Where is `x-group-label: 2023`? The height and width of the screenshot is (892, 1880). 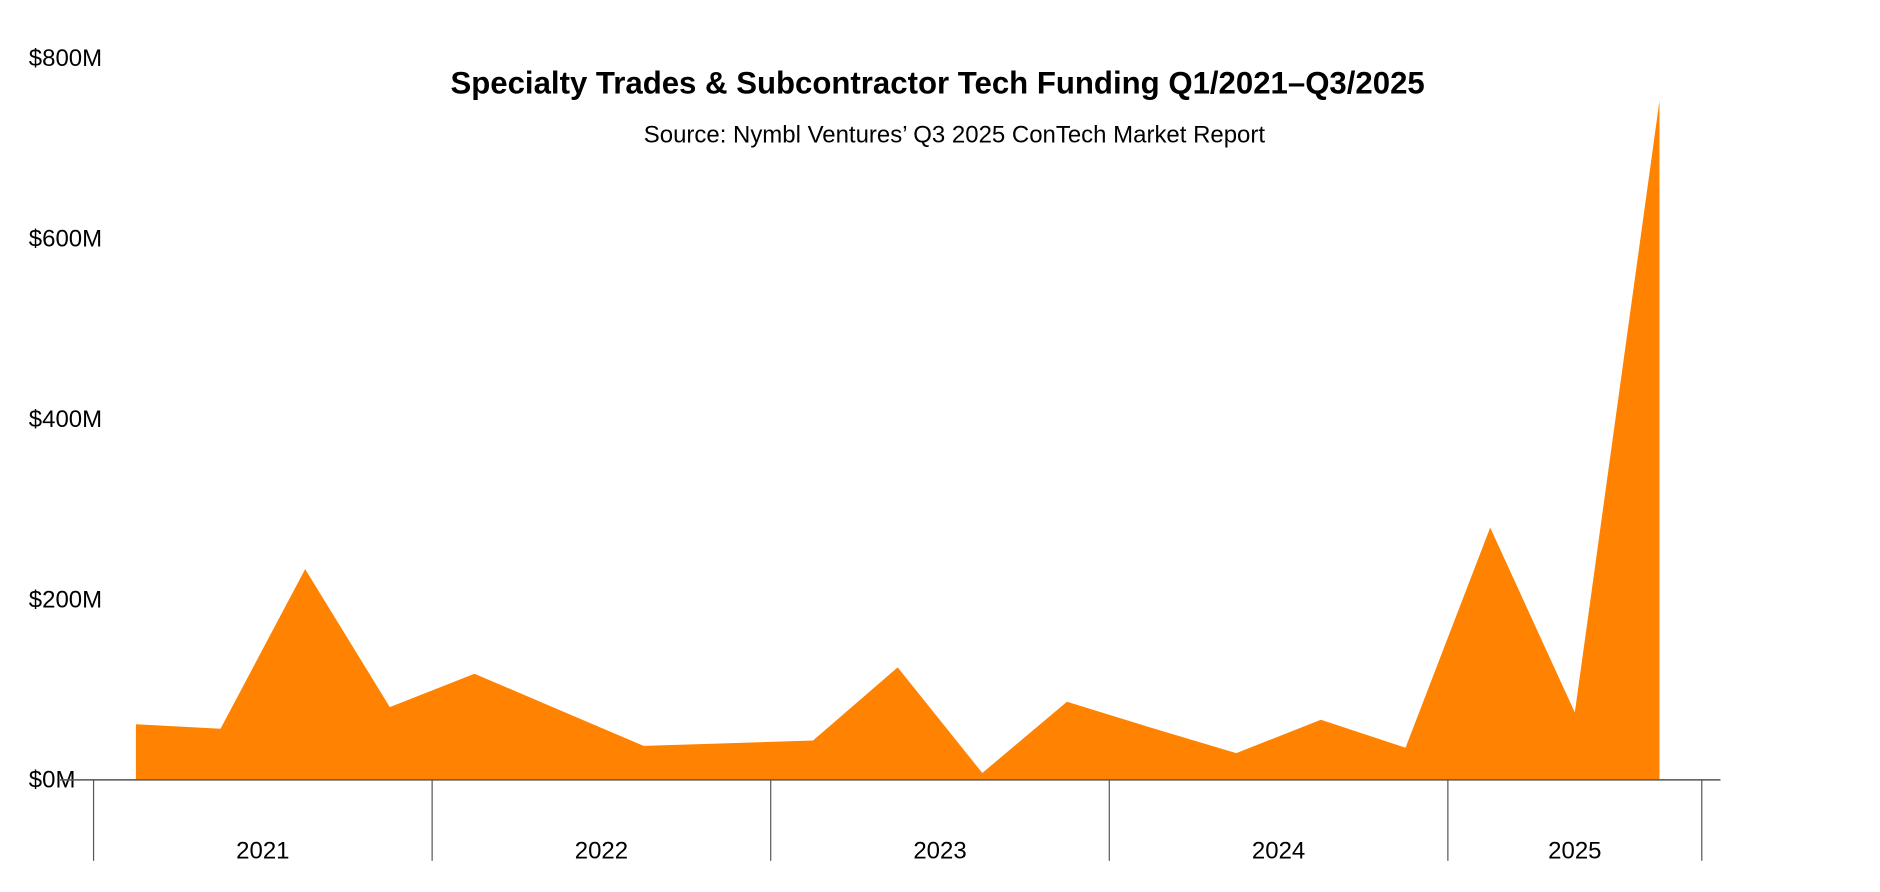
x-group-label: 2023 is located at coordinates (939, 850).